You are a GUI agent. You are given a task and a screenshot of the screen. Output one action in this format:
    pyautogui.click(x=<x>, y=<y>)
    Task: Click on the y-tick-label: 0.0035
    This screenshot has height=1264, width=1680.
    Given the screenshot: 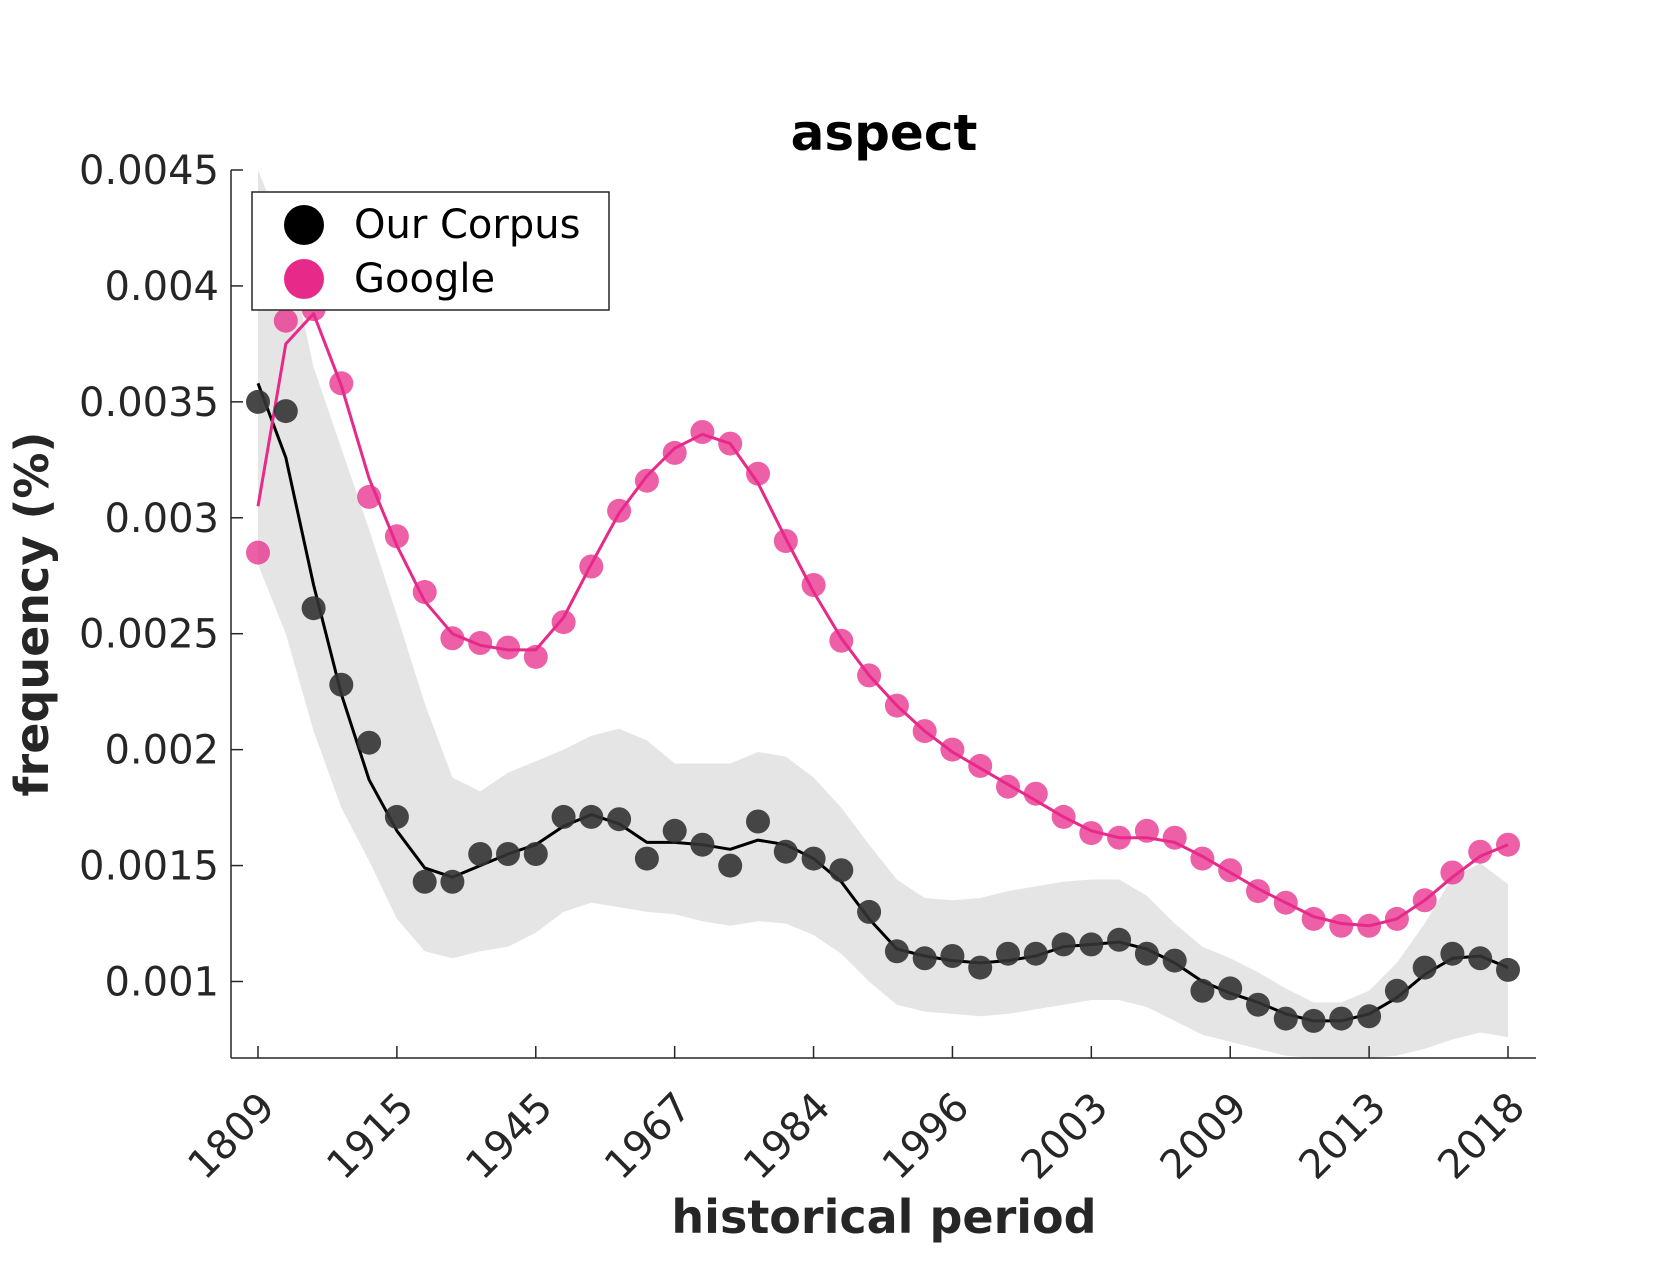 What is the action you would take?
    pyautogui.click(x=149, y=403)
    